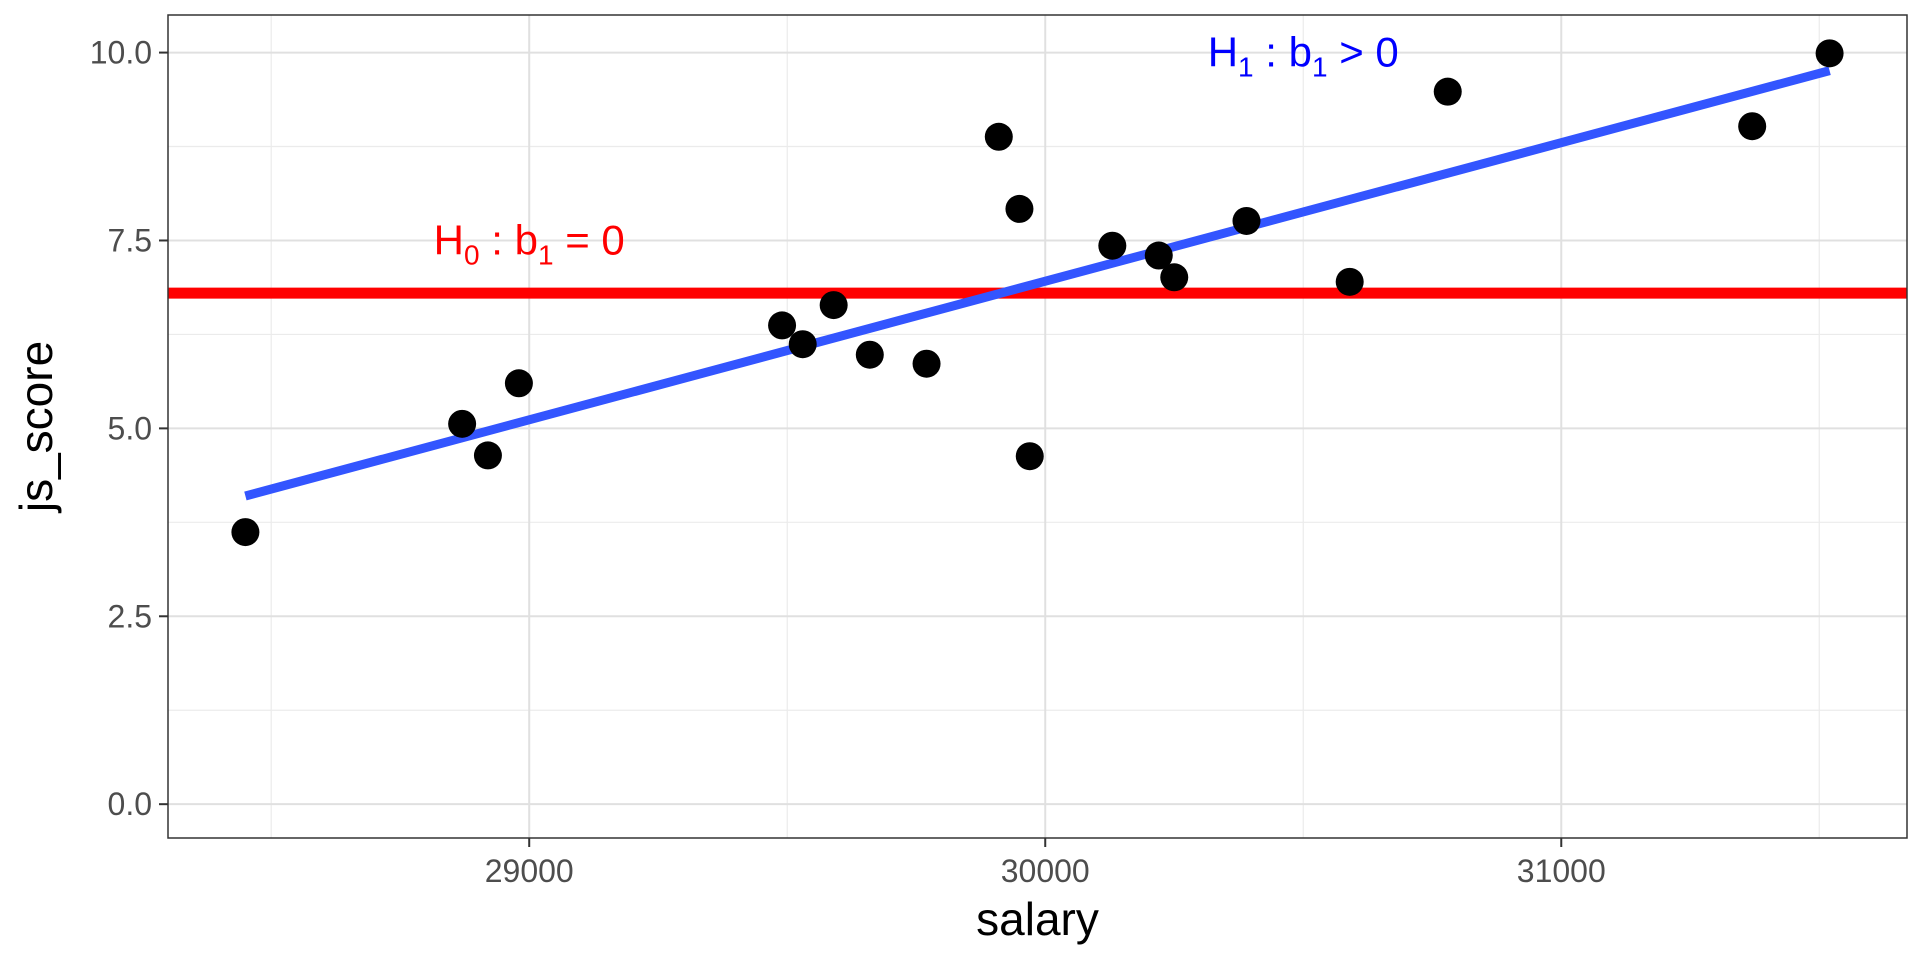 Image resolution: width=1920 pixels, height=960 pixels. What do you see at coordinates (472, 254) in the screenshot?
I see `annotation-subscript: 0` at bounding box center [472, 254].